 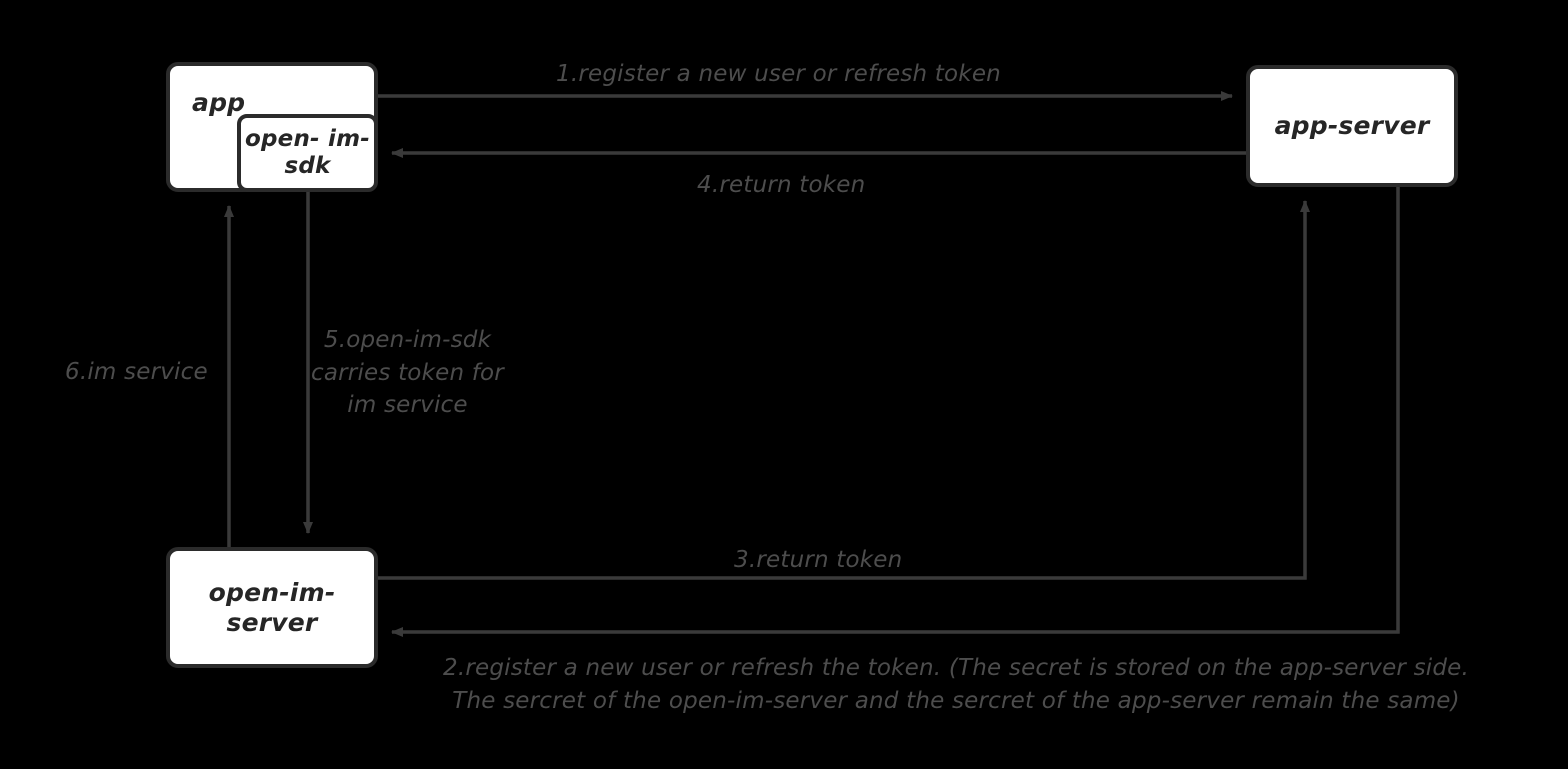 I want to click on node-open-im-sdk: open- im-sdk, so click(x=307, y=153).